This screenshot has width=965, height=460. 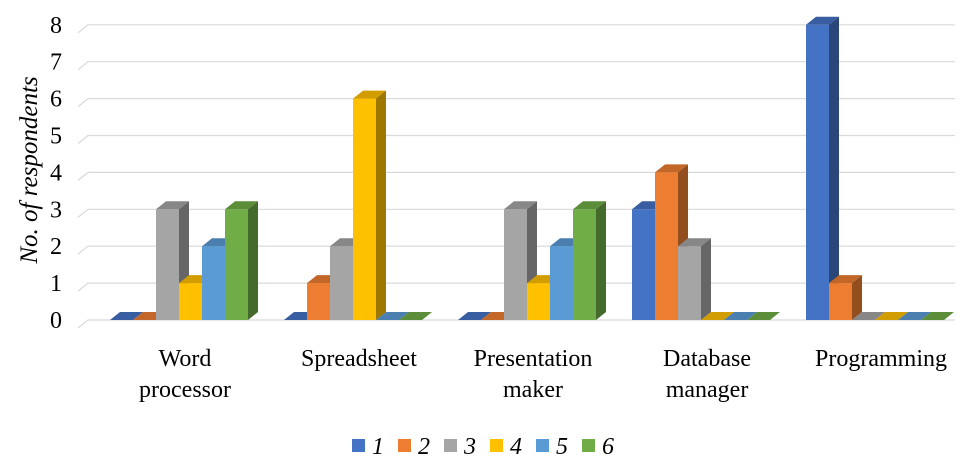 What do you see at coordinates (707, 390) in the screenshot?
I see `category-label: manager` at bounding box center [707, 390].